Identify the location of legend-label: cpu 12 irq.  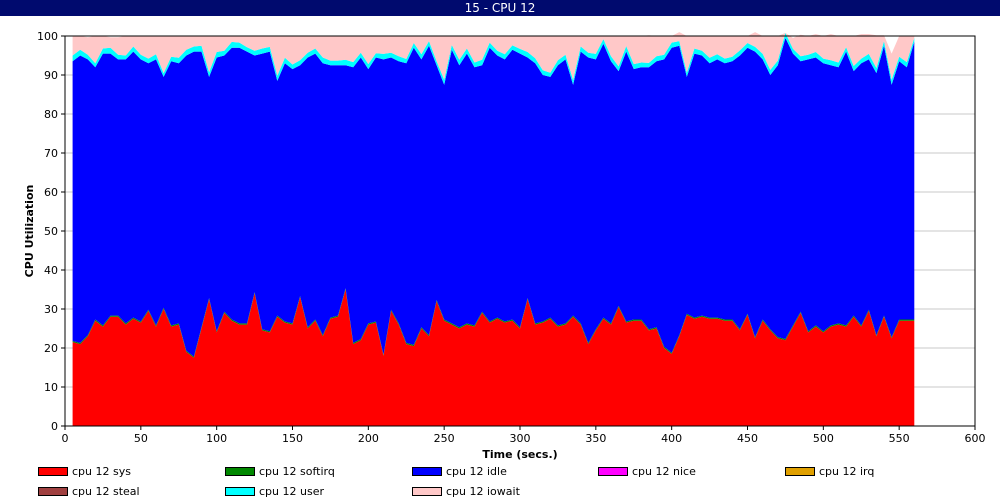
(847, 471).